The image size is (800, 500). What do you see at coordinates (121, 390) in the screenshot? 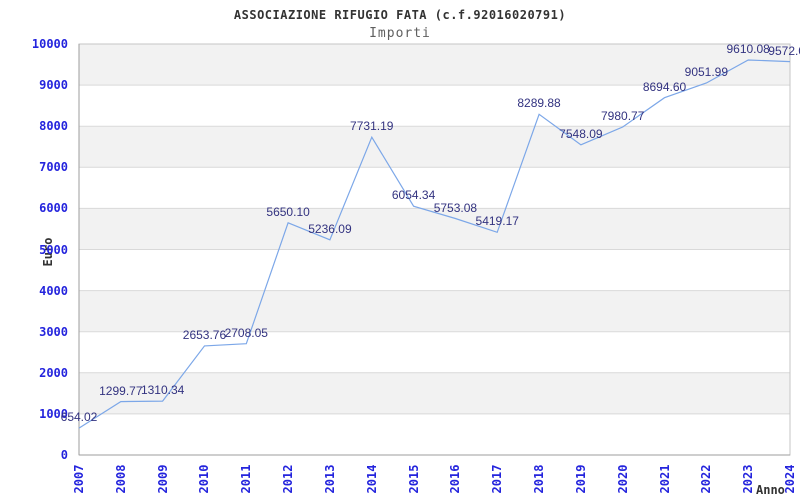
I see `data-point-label: 1299.77` at bounding box center [121, 390].